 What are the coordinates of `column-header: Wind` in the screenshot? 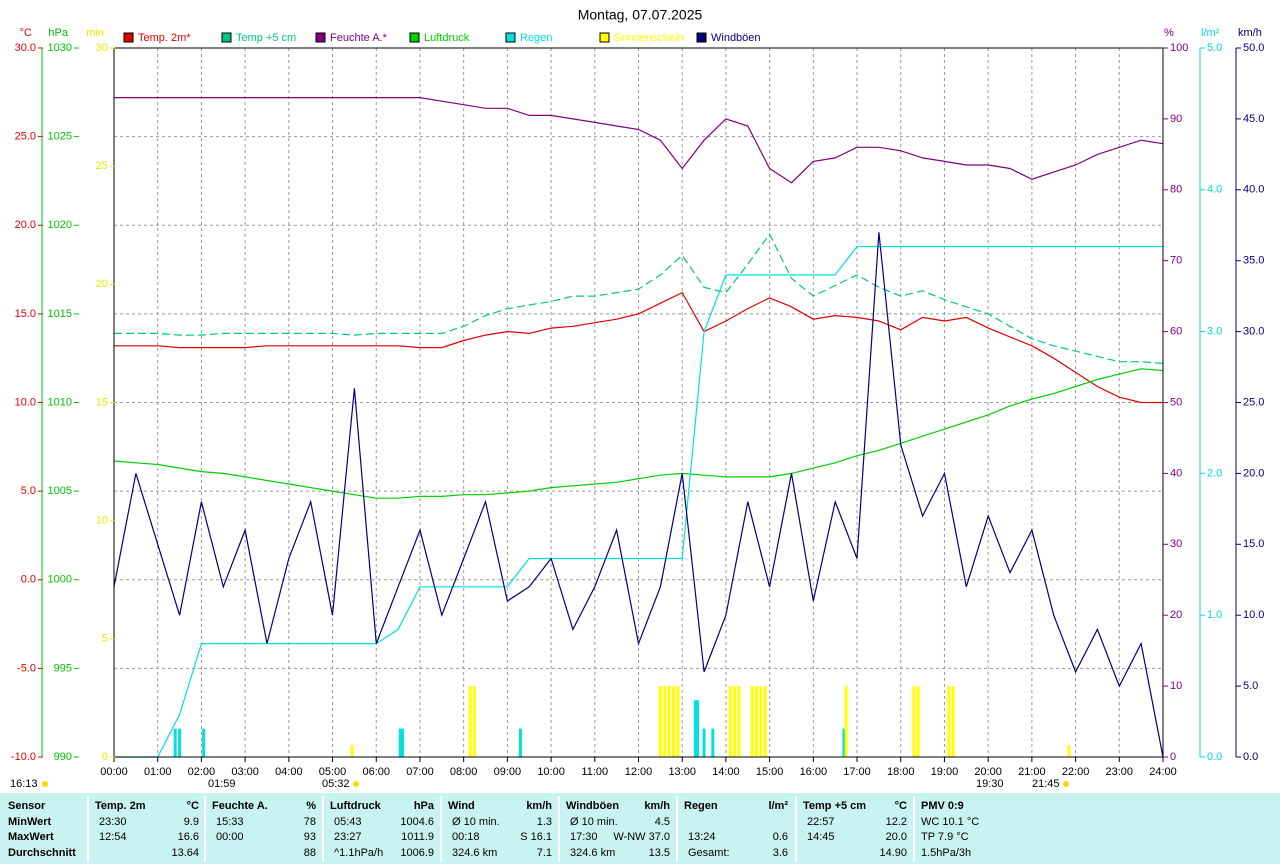 It's located at (461, 806).